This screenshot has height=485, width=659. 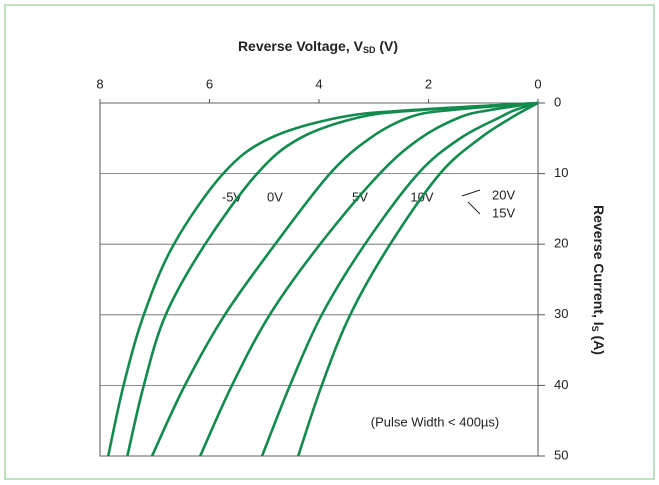 I want to click on y-axis-label: Reverse Current, IS (A), so click(x=599, y=280).